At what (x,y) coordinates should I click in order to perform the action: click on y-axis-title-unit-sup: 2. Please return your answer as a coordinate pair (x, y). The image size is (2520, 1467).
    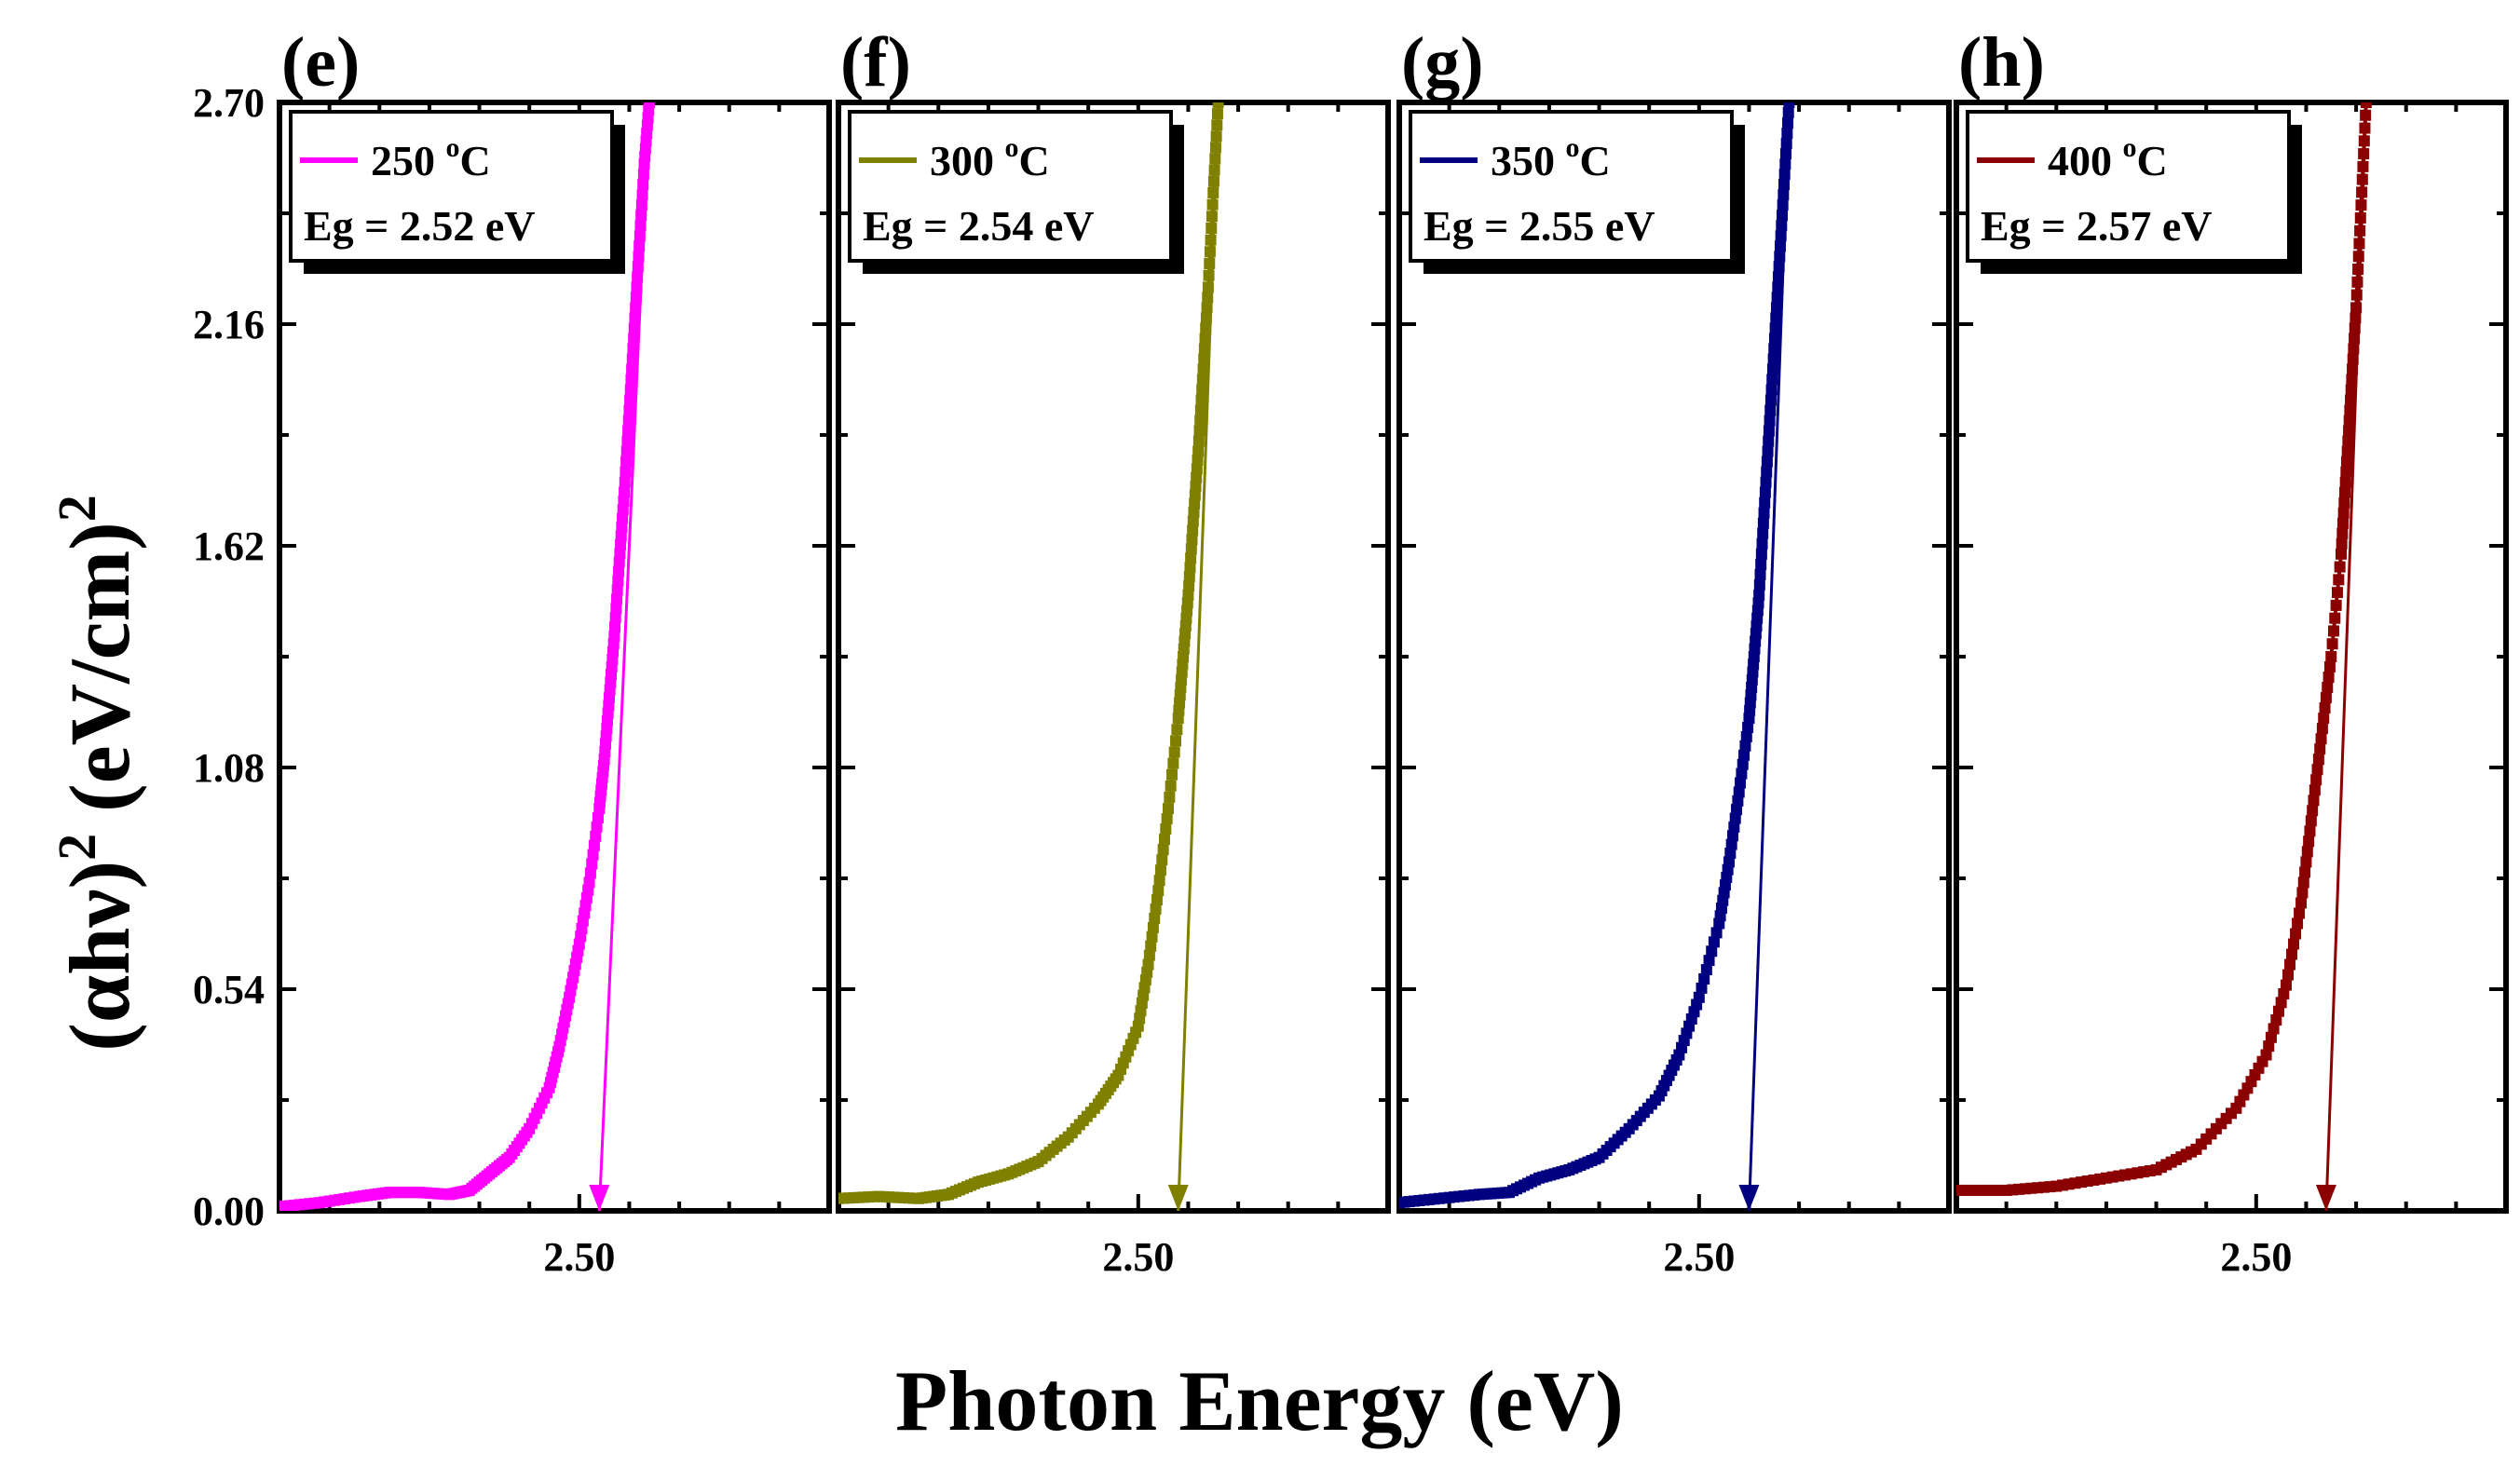
    Looking at the image, I should click on (77, 508).